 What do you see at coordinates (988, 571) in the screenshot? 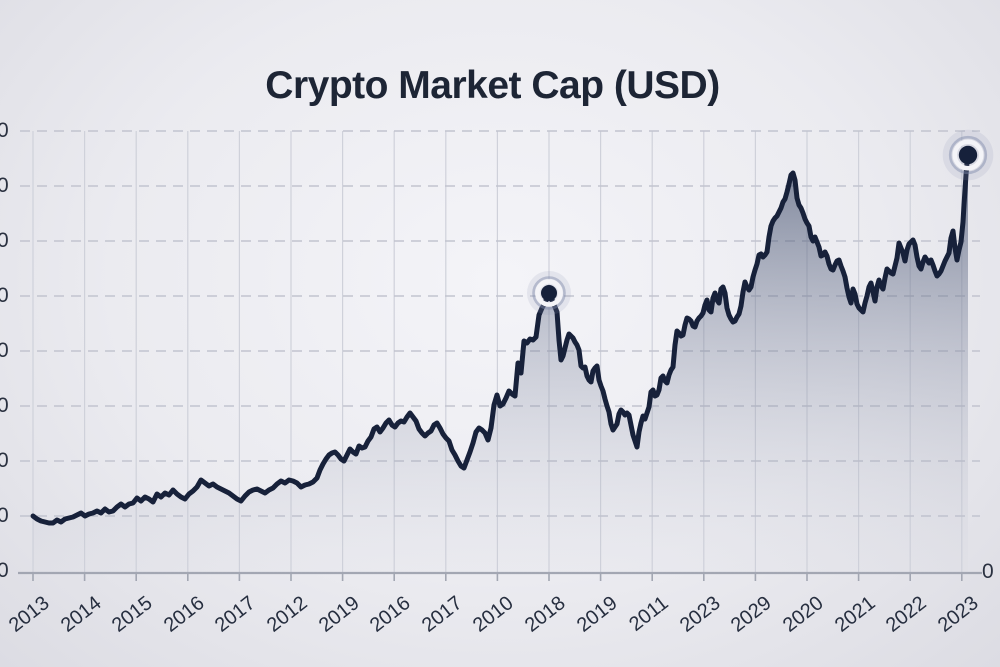
I see `y-tick-label-right: 0` at bounding box center [988, 571].